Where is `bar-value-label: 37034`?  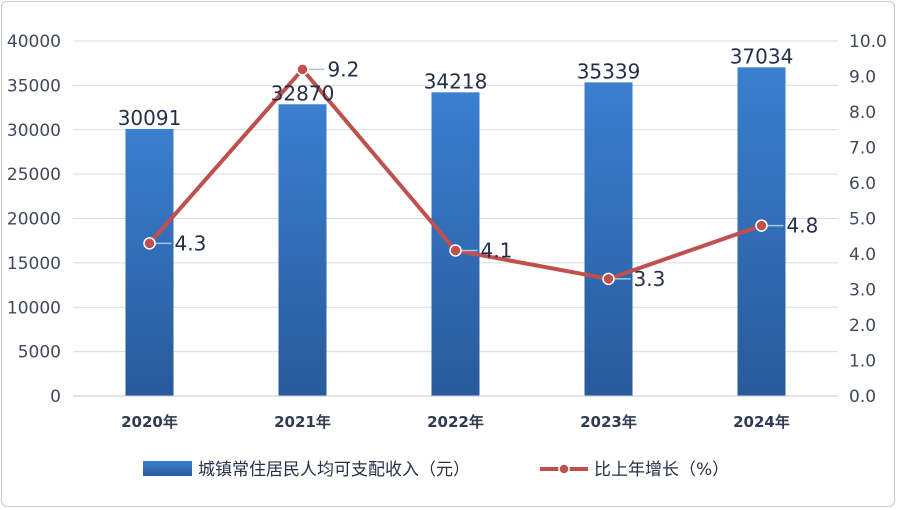 bar-value-label: 37034 is located at coordinates (762, 56).